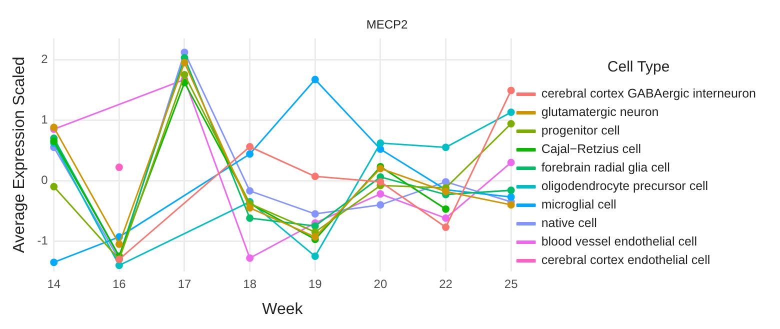  Describe the element at coordinates (625, 260) in the screenshot. I see `legend-label: cerebral cortex endothelial cell` at that location.